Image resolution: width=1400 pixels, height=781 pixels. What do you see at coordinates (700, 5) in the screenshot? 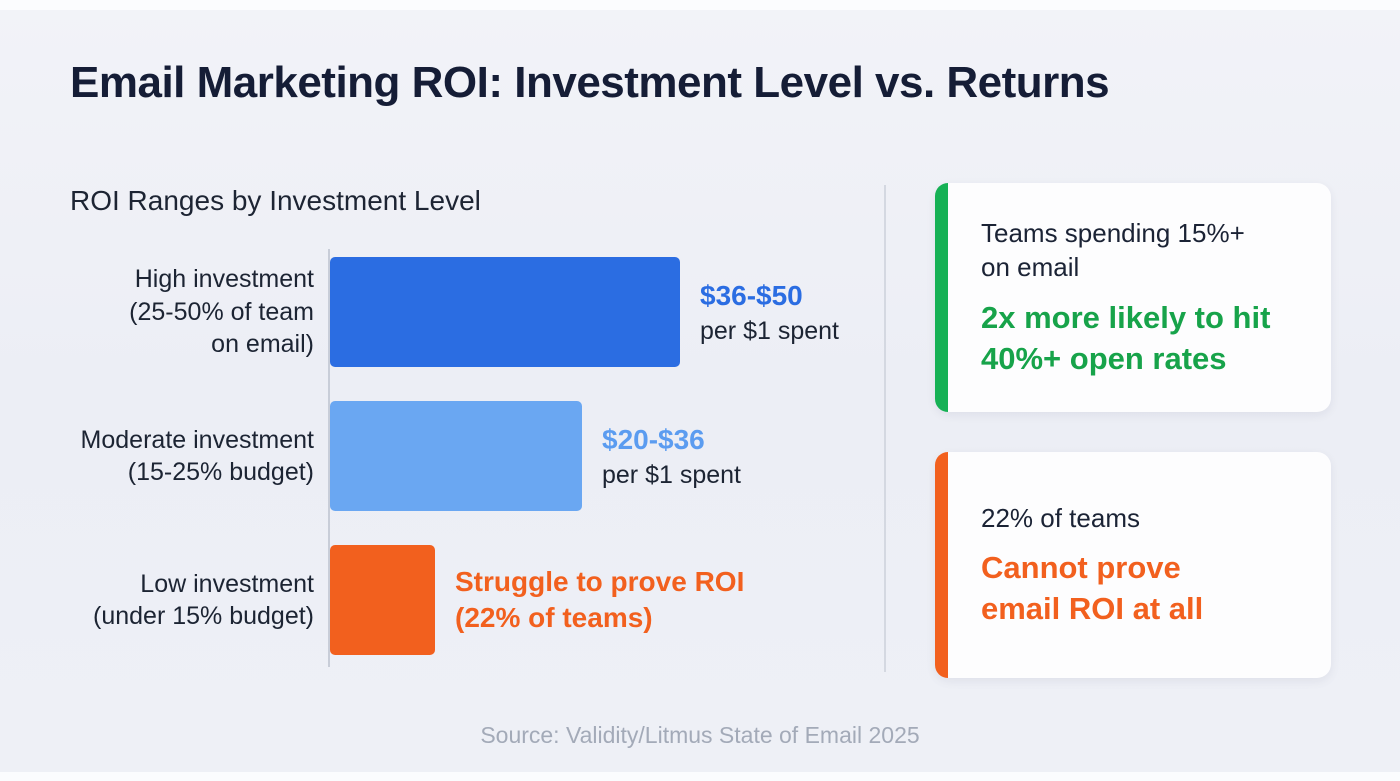
I see `top-edge-strip` at bounding box center [700, 5].